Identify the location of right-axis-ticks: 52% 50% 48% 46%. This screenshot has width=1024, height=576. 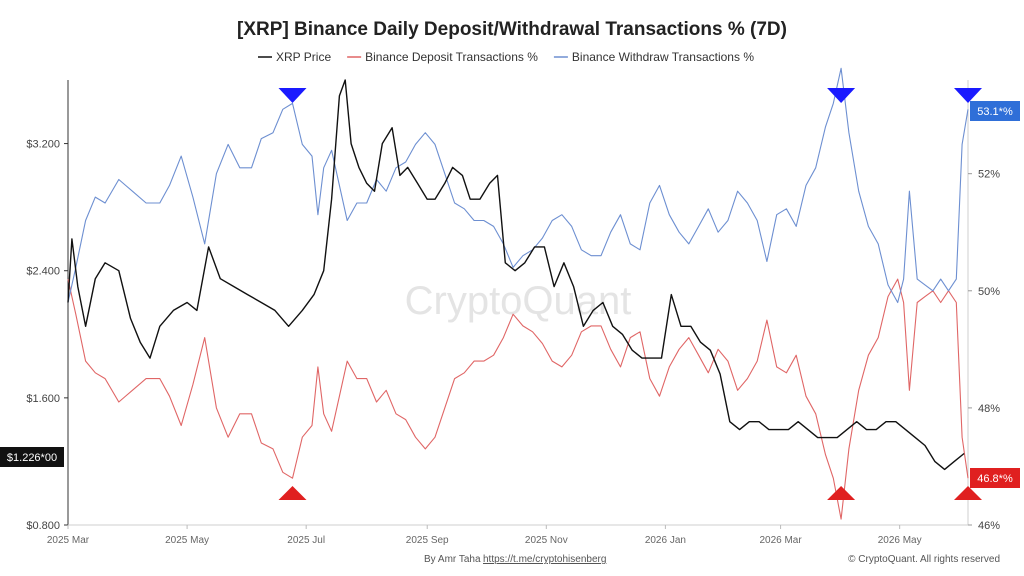
(984, 350).